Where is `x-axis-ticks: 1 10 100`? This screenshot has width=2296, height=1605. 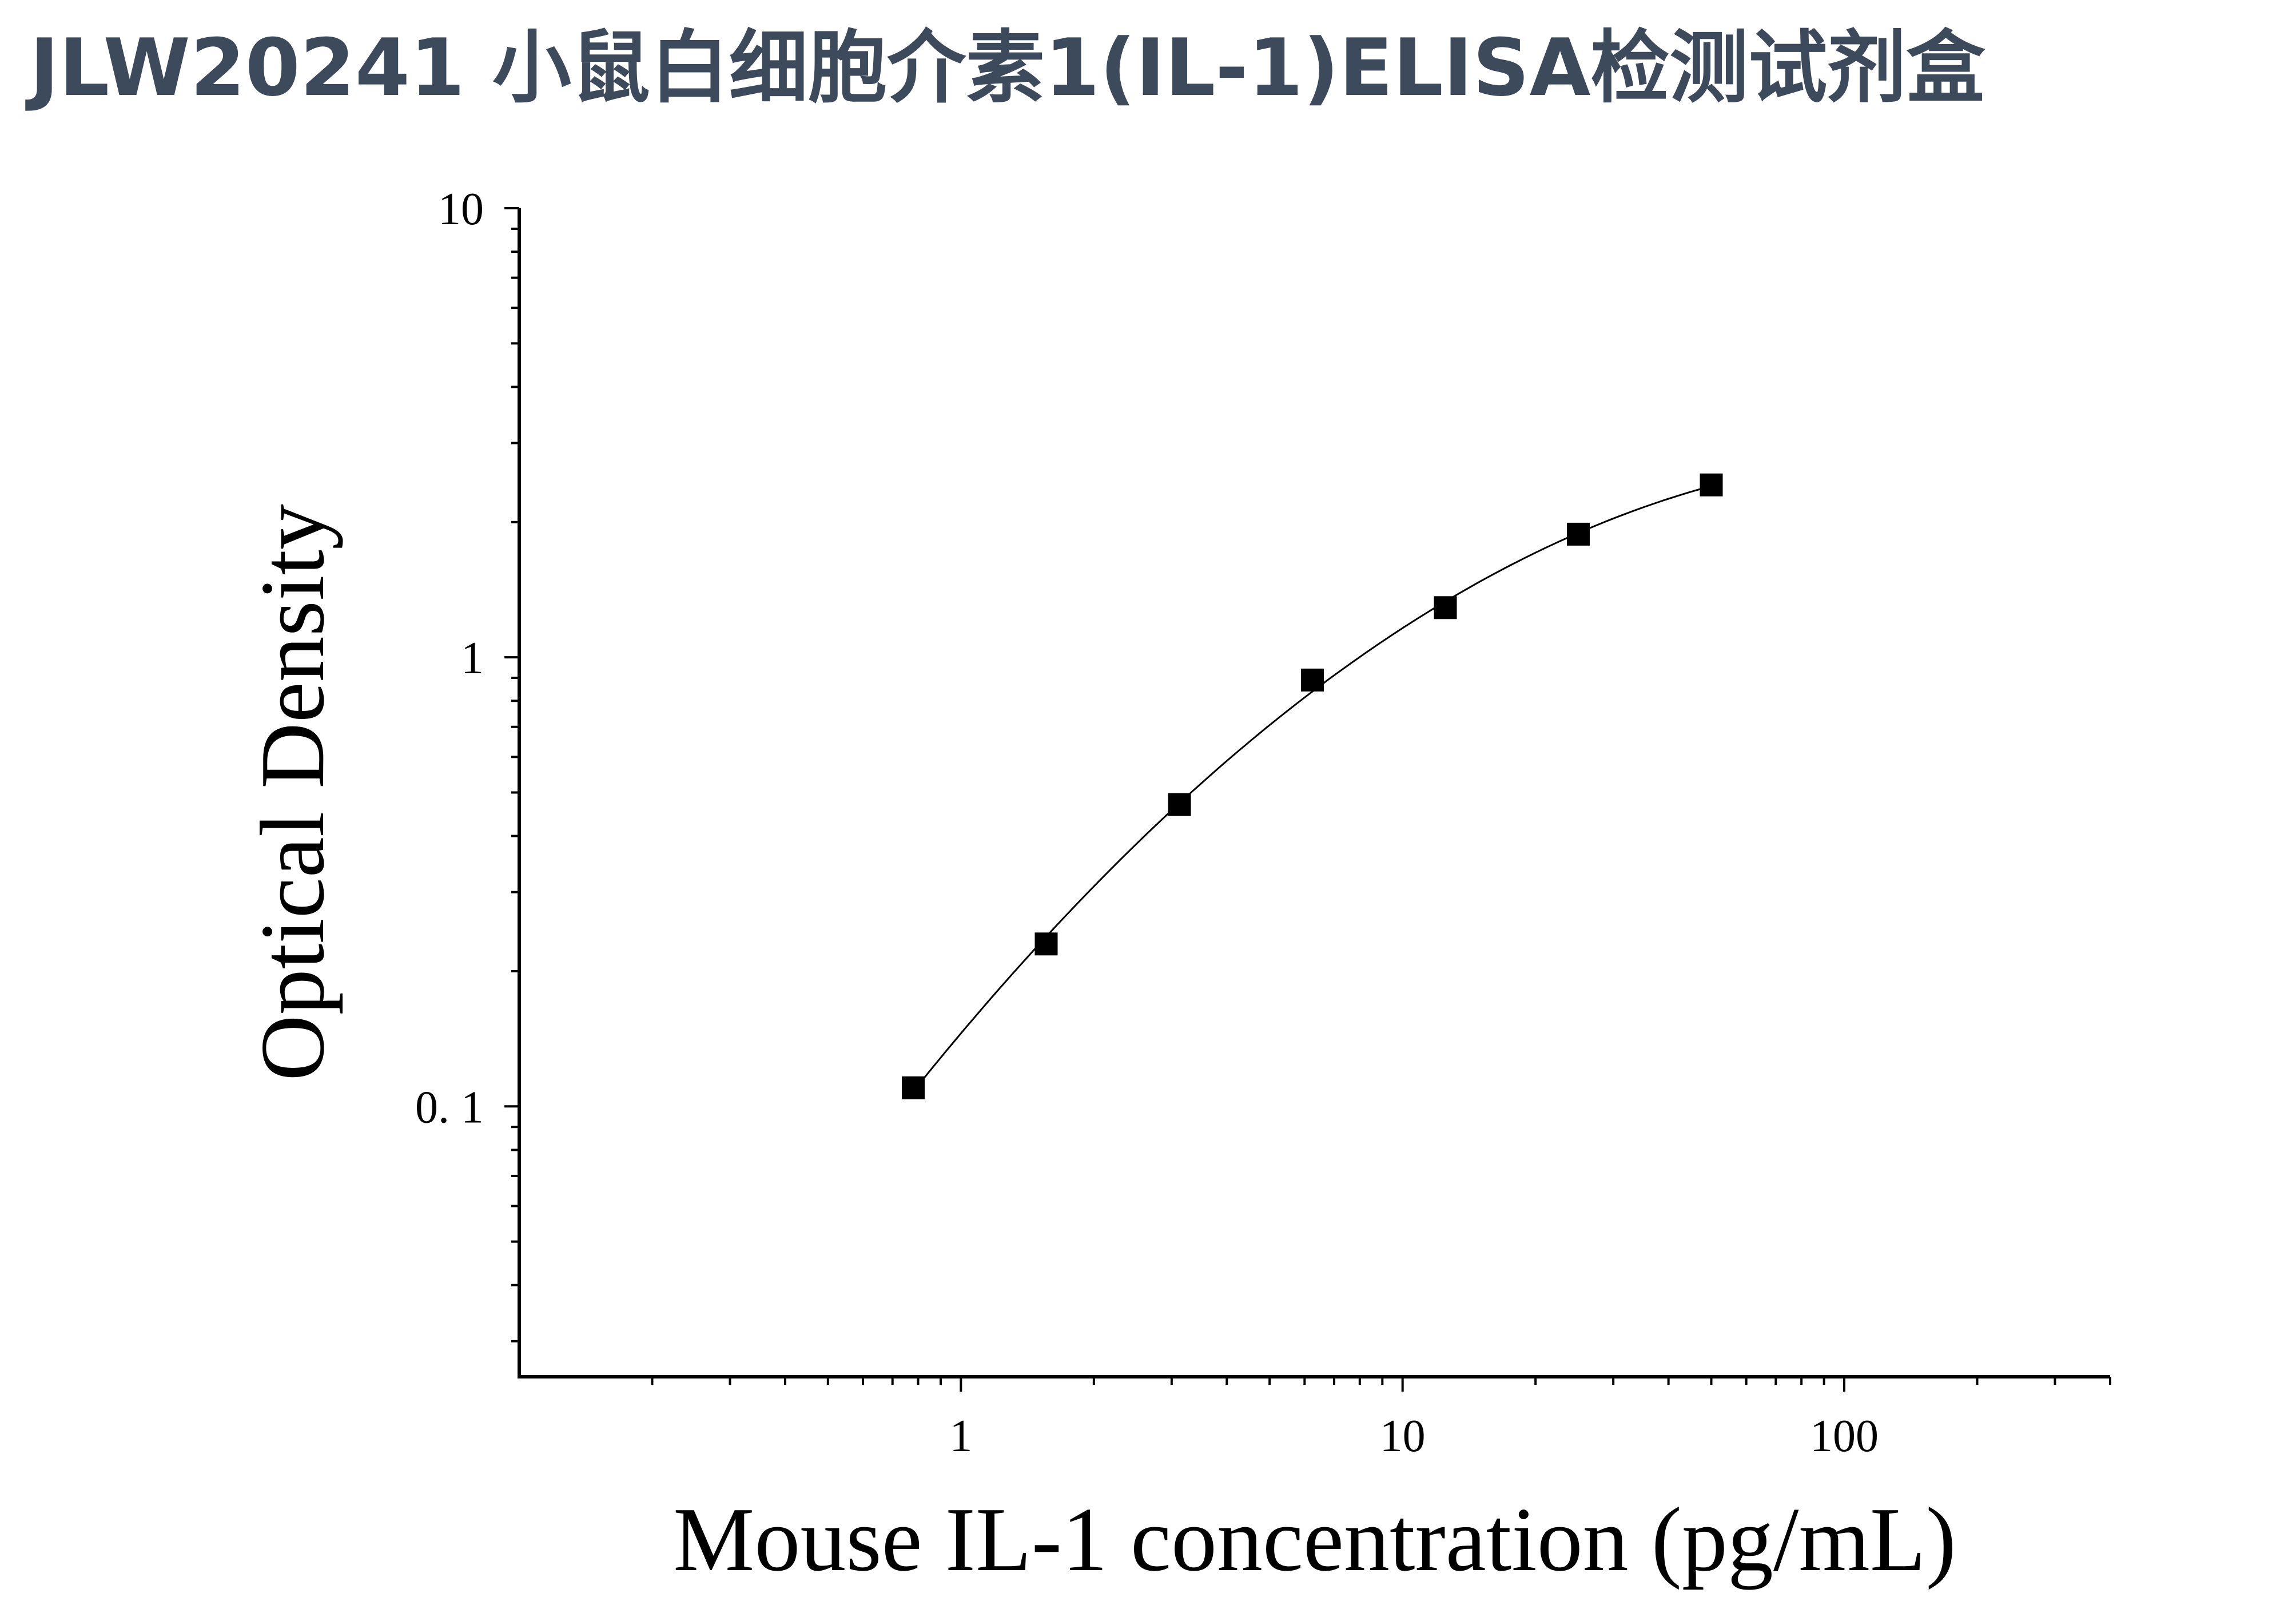 x-axis-ticks: 1 10 100 is located at coordinates (1381, 1419).